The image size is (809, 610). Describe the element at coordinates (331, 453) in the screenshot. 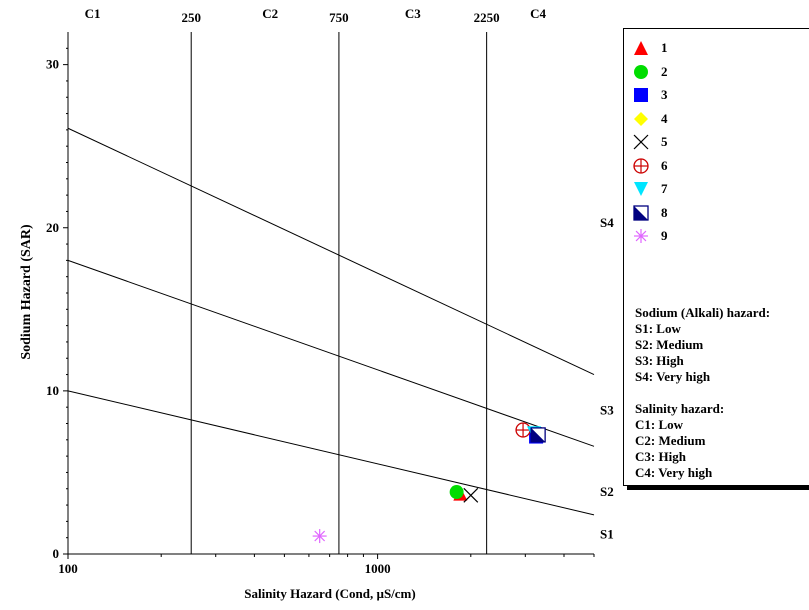

I see `sodium-hazard-line` at that location.